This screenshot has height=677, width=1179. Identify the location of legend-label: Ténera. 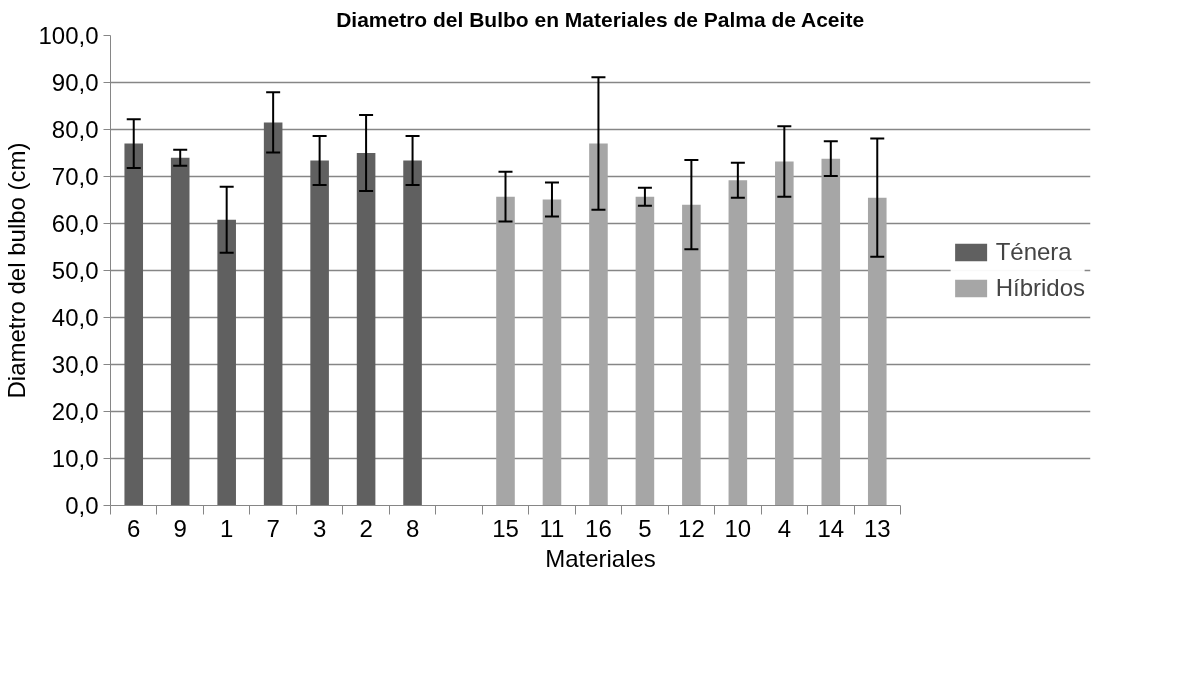
(1033, 252).